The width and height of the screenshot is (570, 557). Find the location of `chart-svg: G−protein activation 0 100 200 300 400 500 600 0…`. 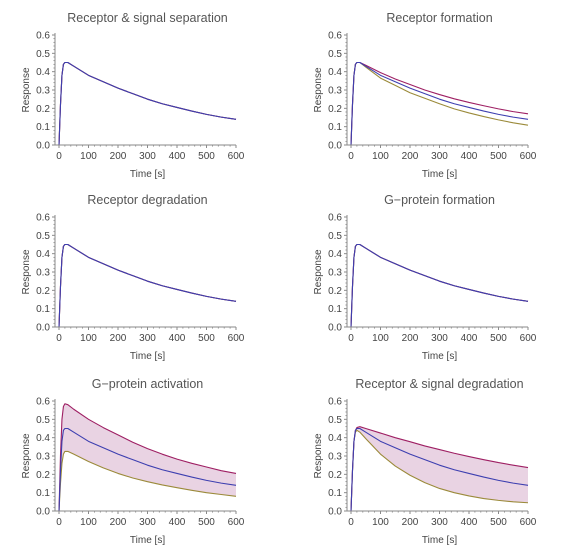

chart-svg: G−protein activation 0 100 200 300 400 500 600 0… is located at coordinates (133, 461).